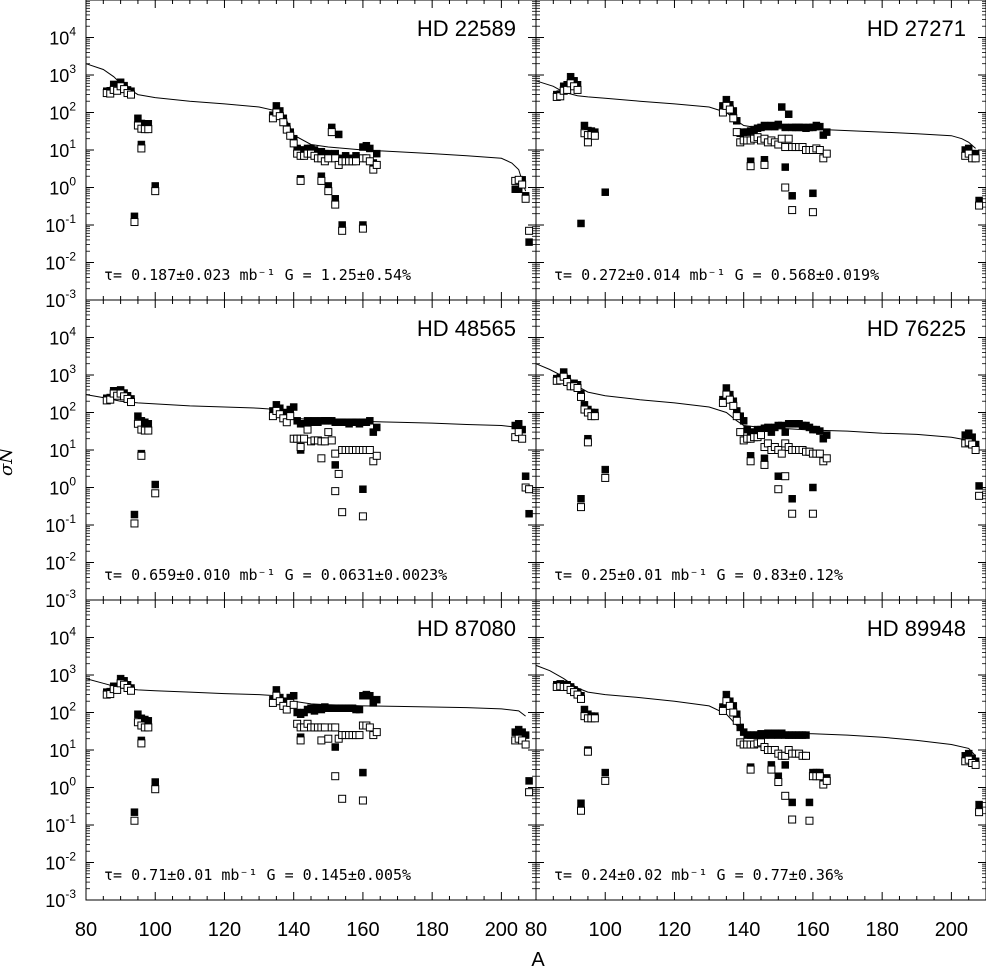  I want to click on panel-annotation: τ= 0.24±0.02 mb⁻¹ G = 0.77±0.36%, so click(698, 875).